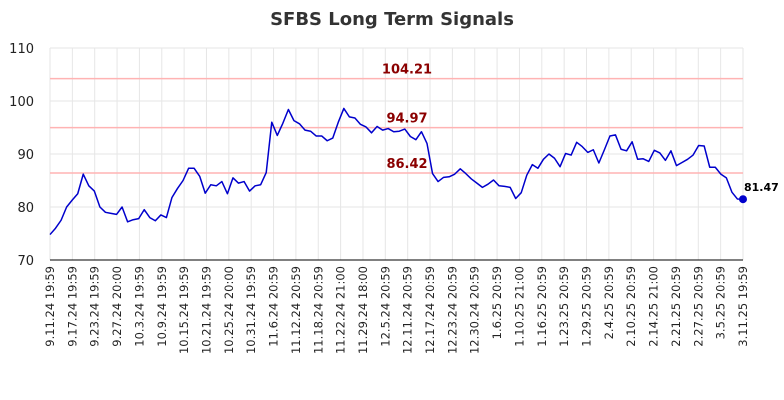 The image size is (784, 400). I want to click on x-tick-label: 9.17.24 19:59, so click(72, 306).